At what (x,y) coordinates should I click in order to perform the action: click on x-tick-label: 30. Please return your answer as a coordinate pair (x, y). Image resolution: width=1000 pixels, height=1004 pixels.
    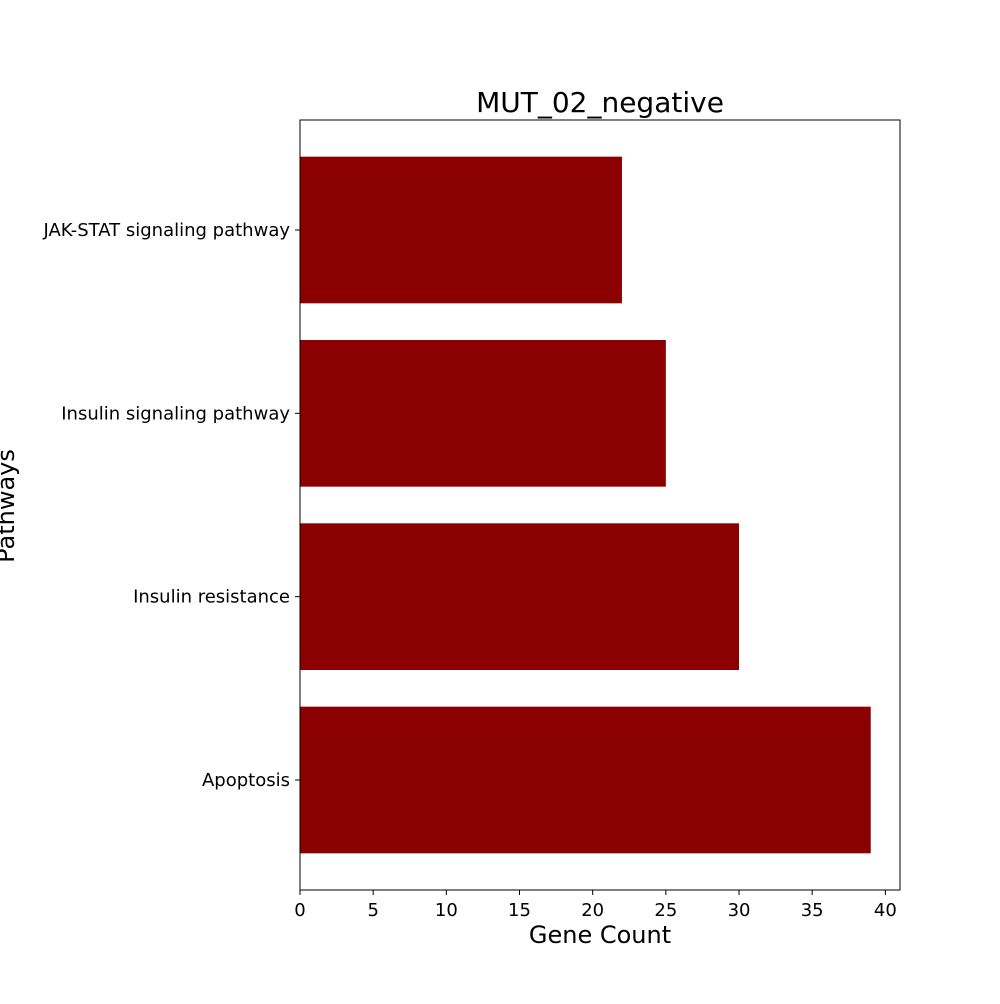
    Looking at the image, I should click on (739, 910).